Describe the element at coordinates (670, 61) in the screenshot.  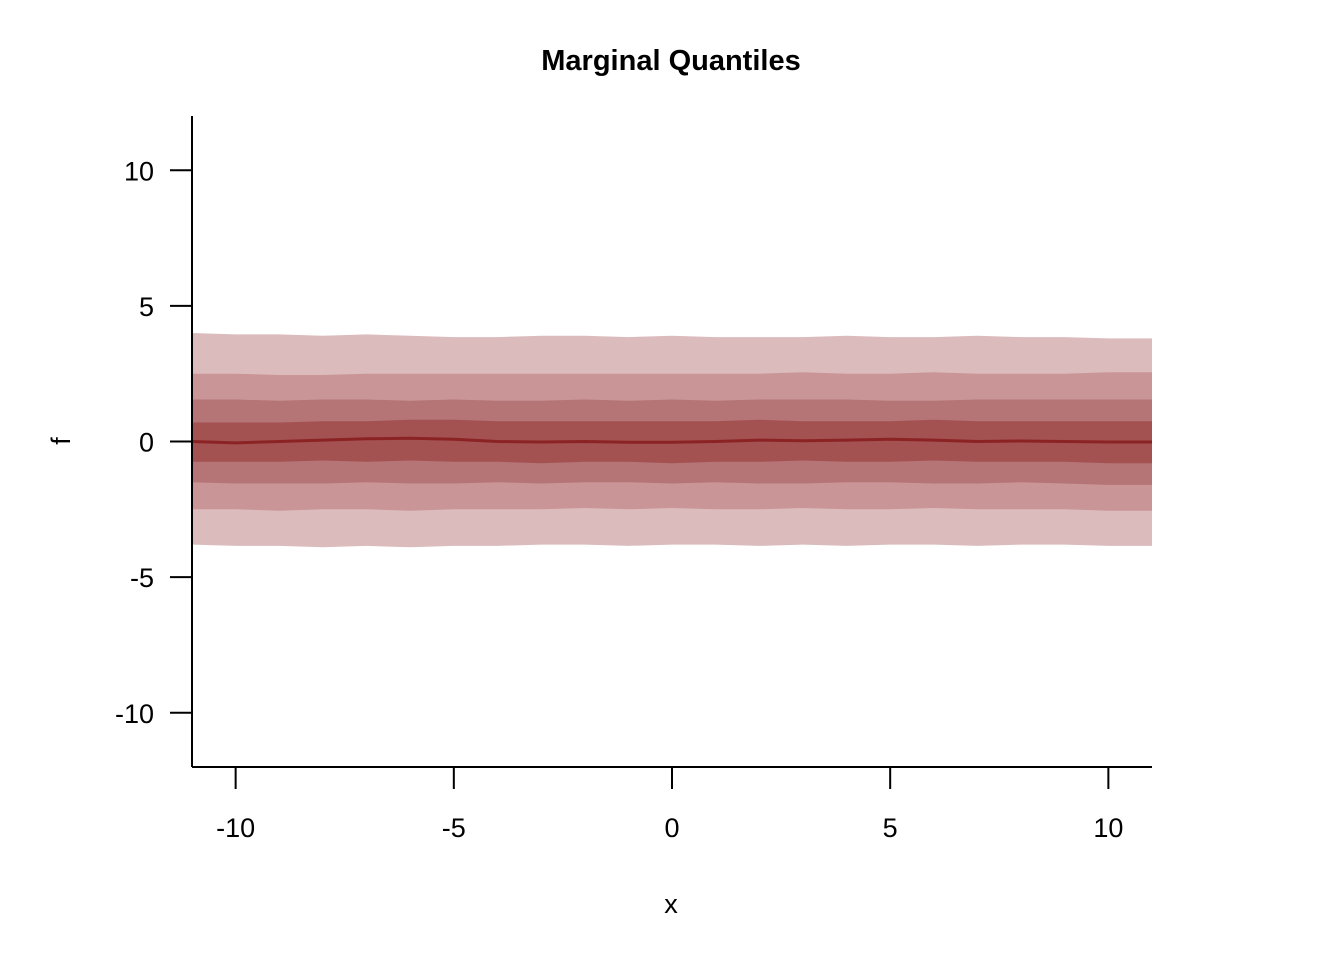
I see `chart-title: Marginal Quantiles` at that location.